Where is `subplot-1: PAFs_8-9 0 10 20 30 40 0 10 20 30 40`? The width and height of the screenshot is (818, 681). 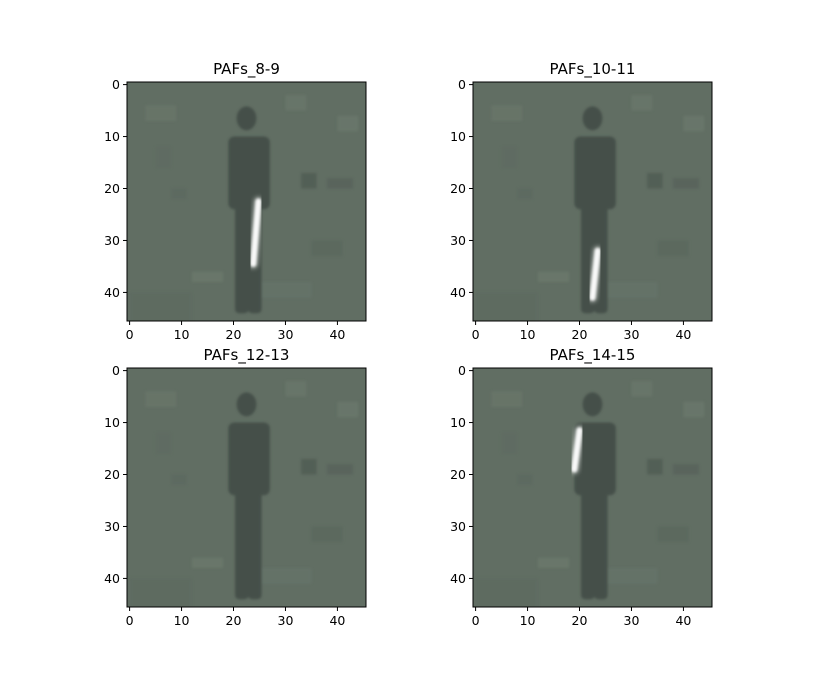 subplot-1: PAFs_8-9 0 10 20 30 40 0 10 20 30 40 is located at coordinates (235, 201).